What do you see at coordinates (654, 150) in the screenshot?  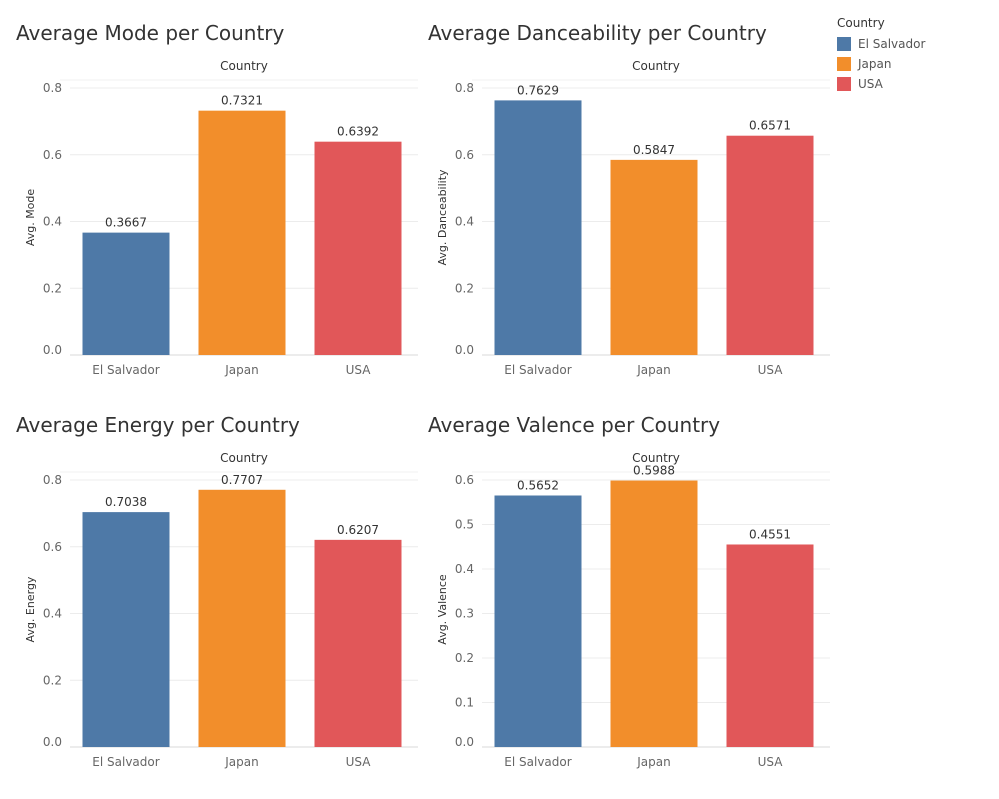 I see `data-label-japan: 0.5847` at bounding box center [654, 150].